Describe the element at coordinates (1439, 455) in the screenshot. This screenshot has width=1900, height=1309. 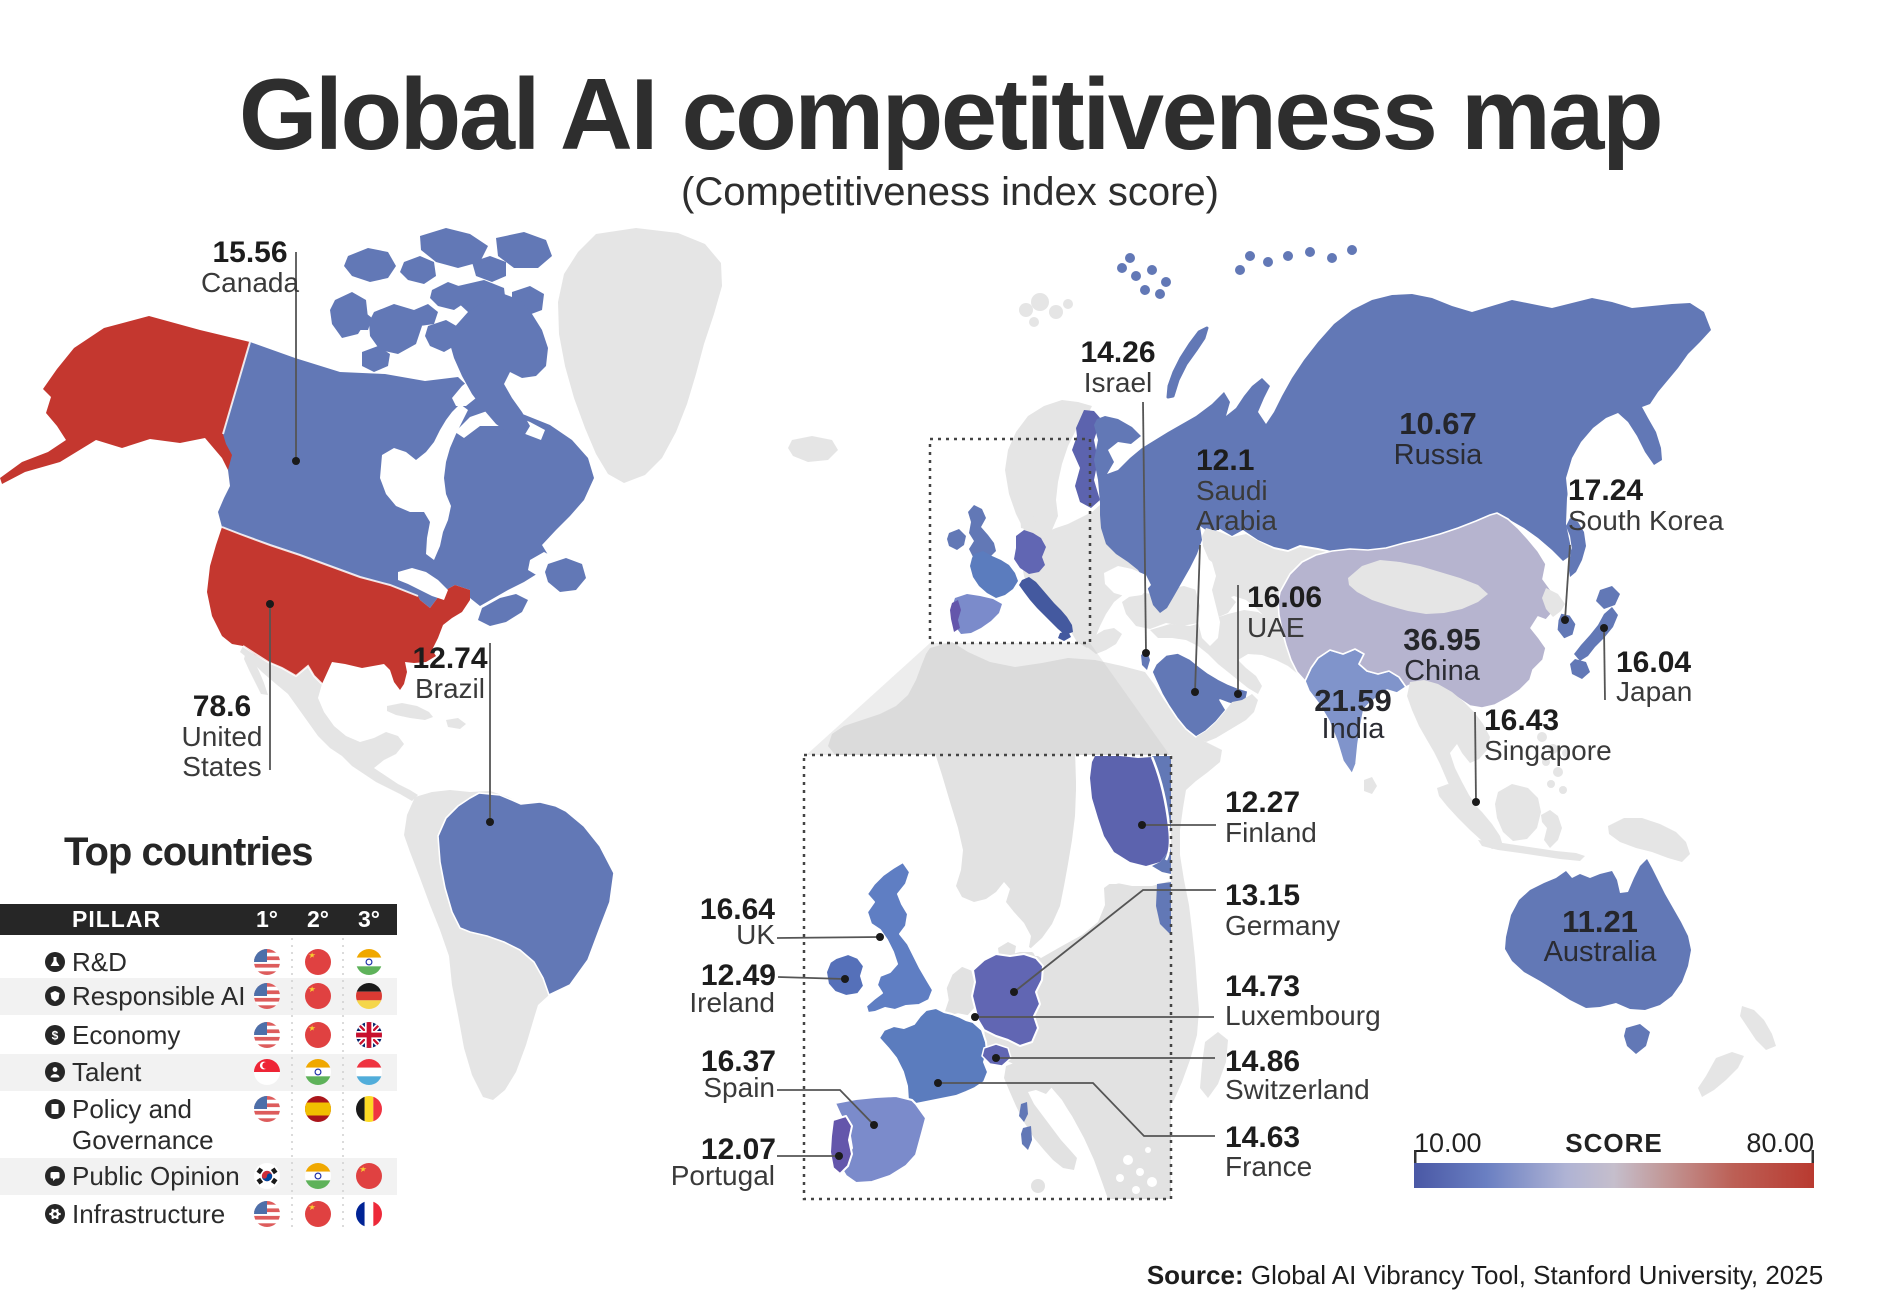
I see `svg-text: Russia` at that location.